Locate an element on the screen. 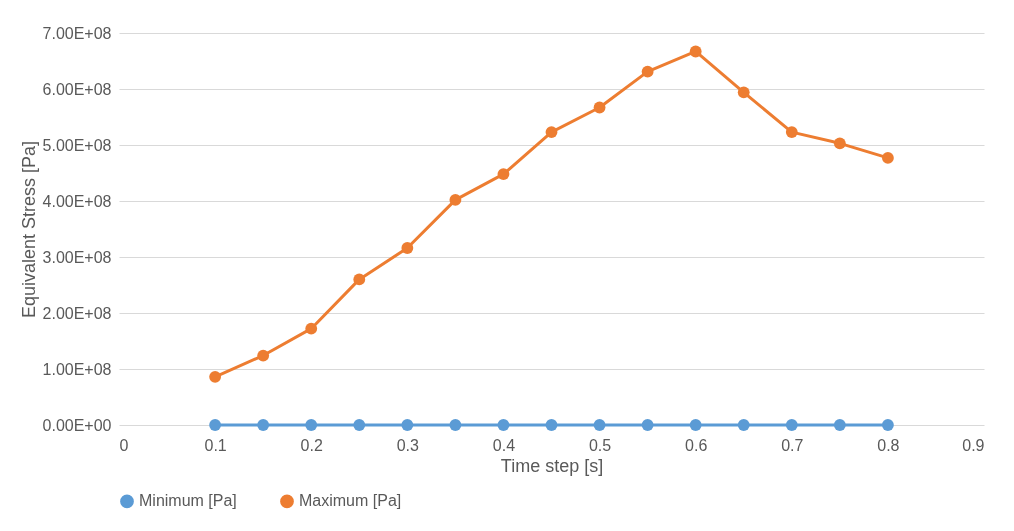 The image size is (1014, 531). y-tick-label: 5.00E+08 is located at coordinates (77, 145).